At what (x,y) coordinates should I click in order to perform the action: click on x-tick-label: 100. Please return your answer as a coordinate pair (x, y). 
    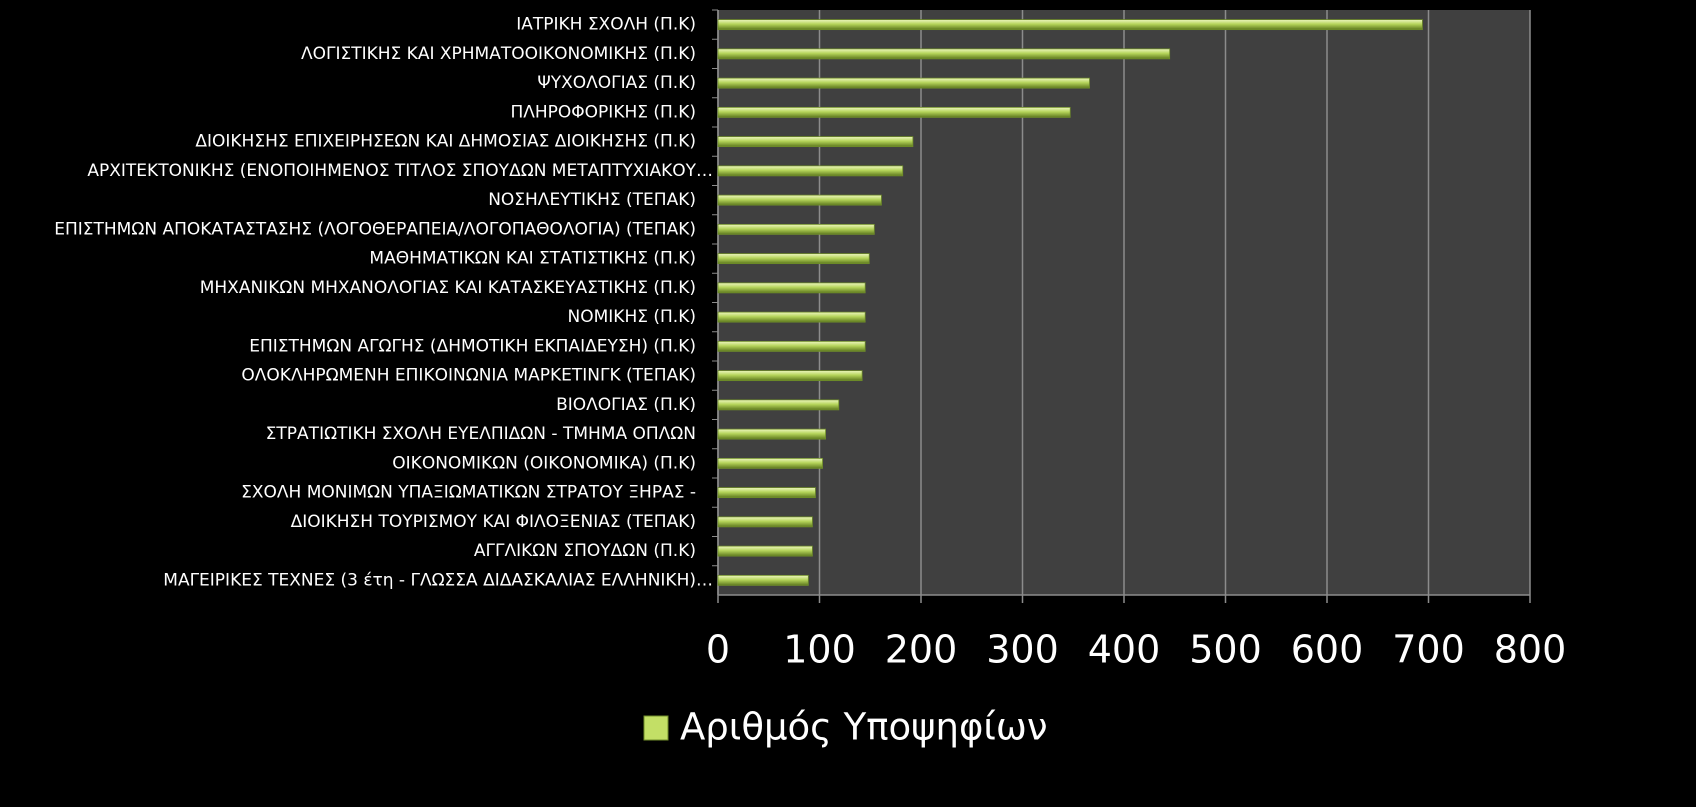
    Looking at the image, I should click on (819, 650).